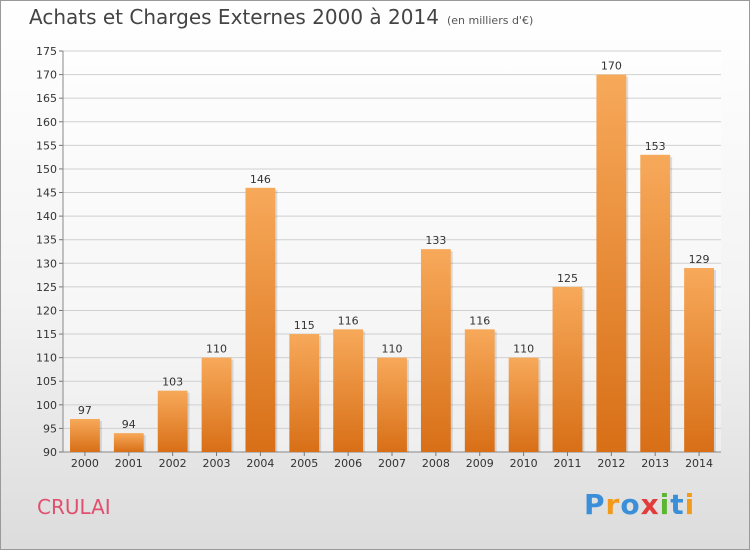  What do you see at coordinates (630, 504) in the screenshot?
I see `logo-letter: o` at bounding box center [630, 504].